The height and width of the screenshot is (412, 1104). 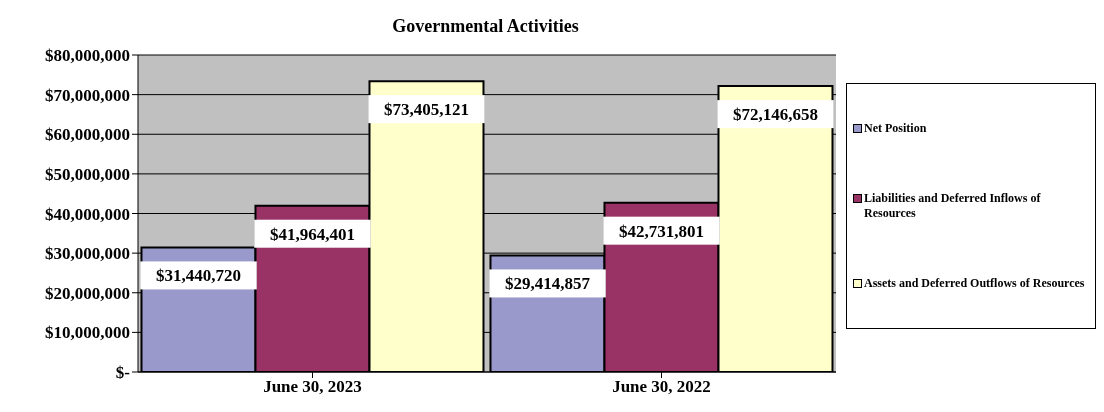 What do you see at coordinates (87, 174) in the screenshot?
I see `y-tick-label: $50,000,000` at bounding box center [87, 174].